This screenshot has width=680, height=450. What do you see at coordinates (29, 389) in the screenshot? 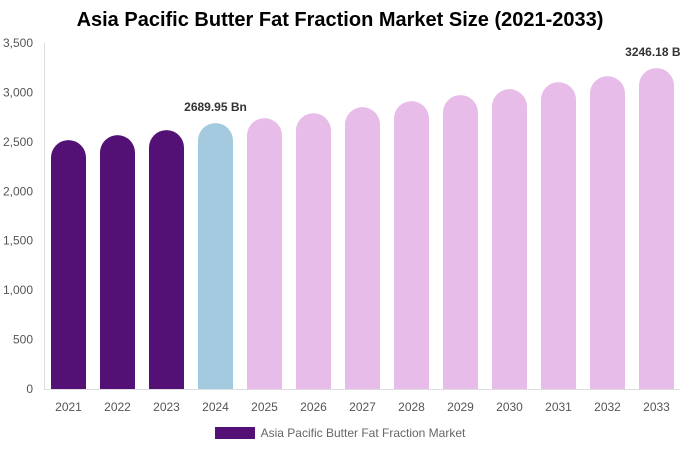
I see `y-tick-label: 0` at bounding box center [29, 389].